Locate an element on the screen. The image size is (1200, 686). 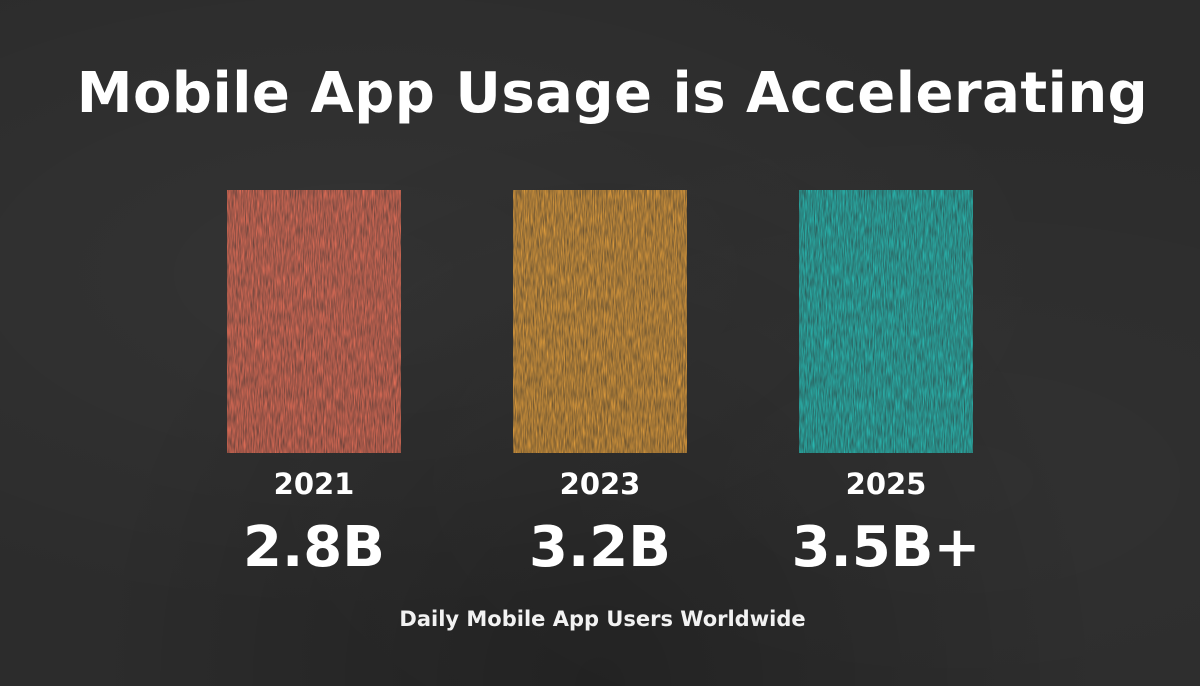
bar-2021 is located at coordinates (314, 321).